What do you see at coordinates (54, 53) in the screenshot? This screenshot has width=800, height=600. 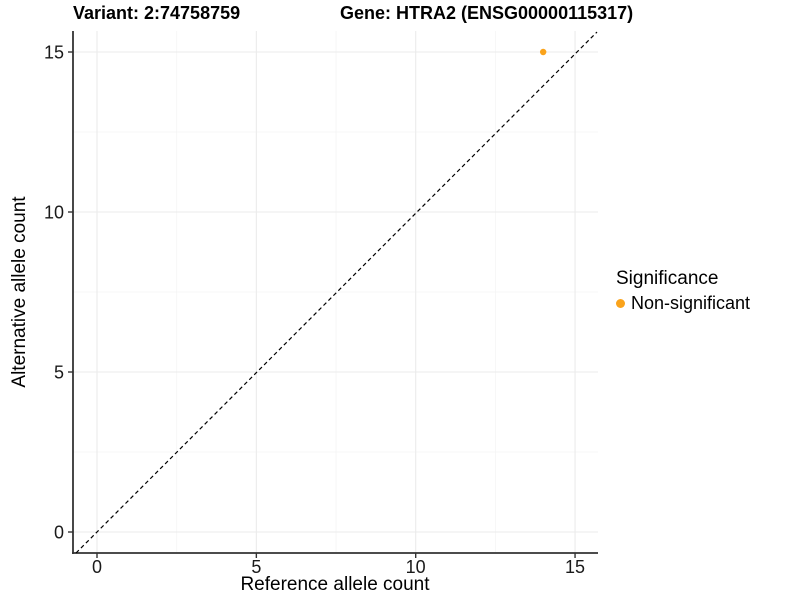 I see `y-tick-label: 15` at bounding box center [54, 53].